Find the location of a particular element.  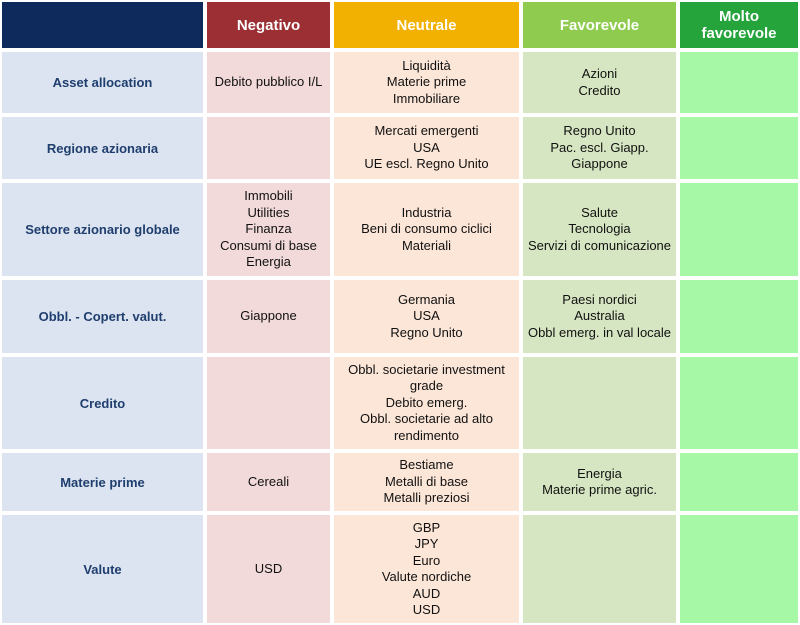

list-item: Consumi di base is located at coordinates (268, 245).